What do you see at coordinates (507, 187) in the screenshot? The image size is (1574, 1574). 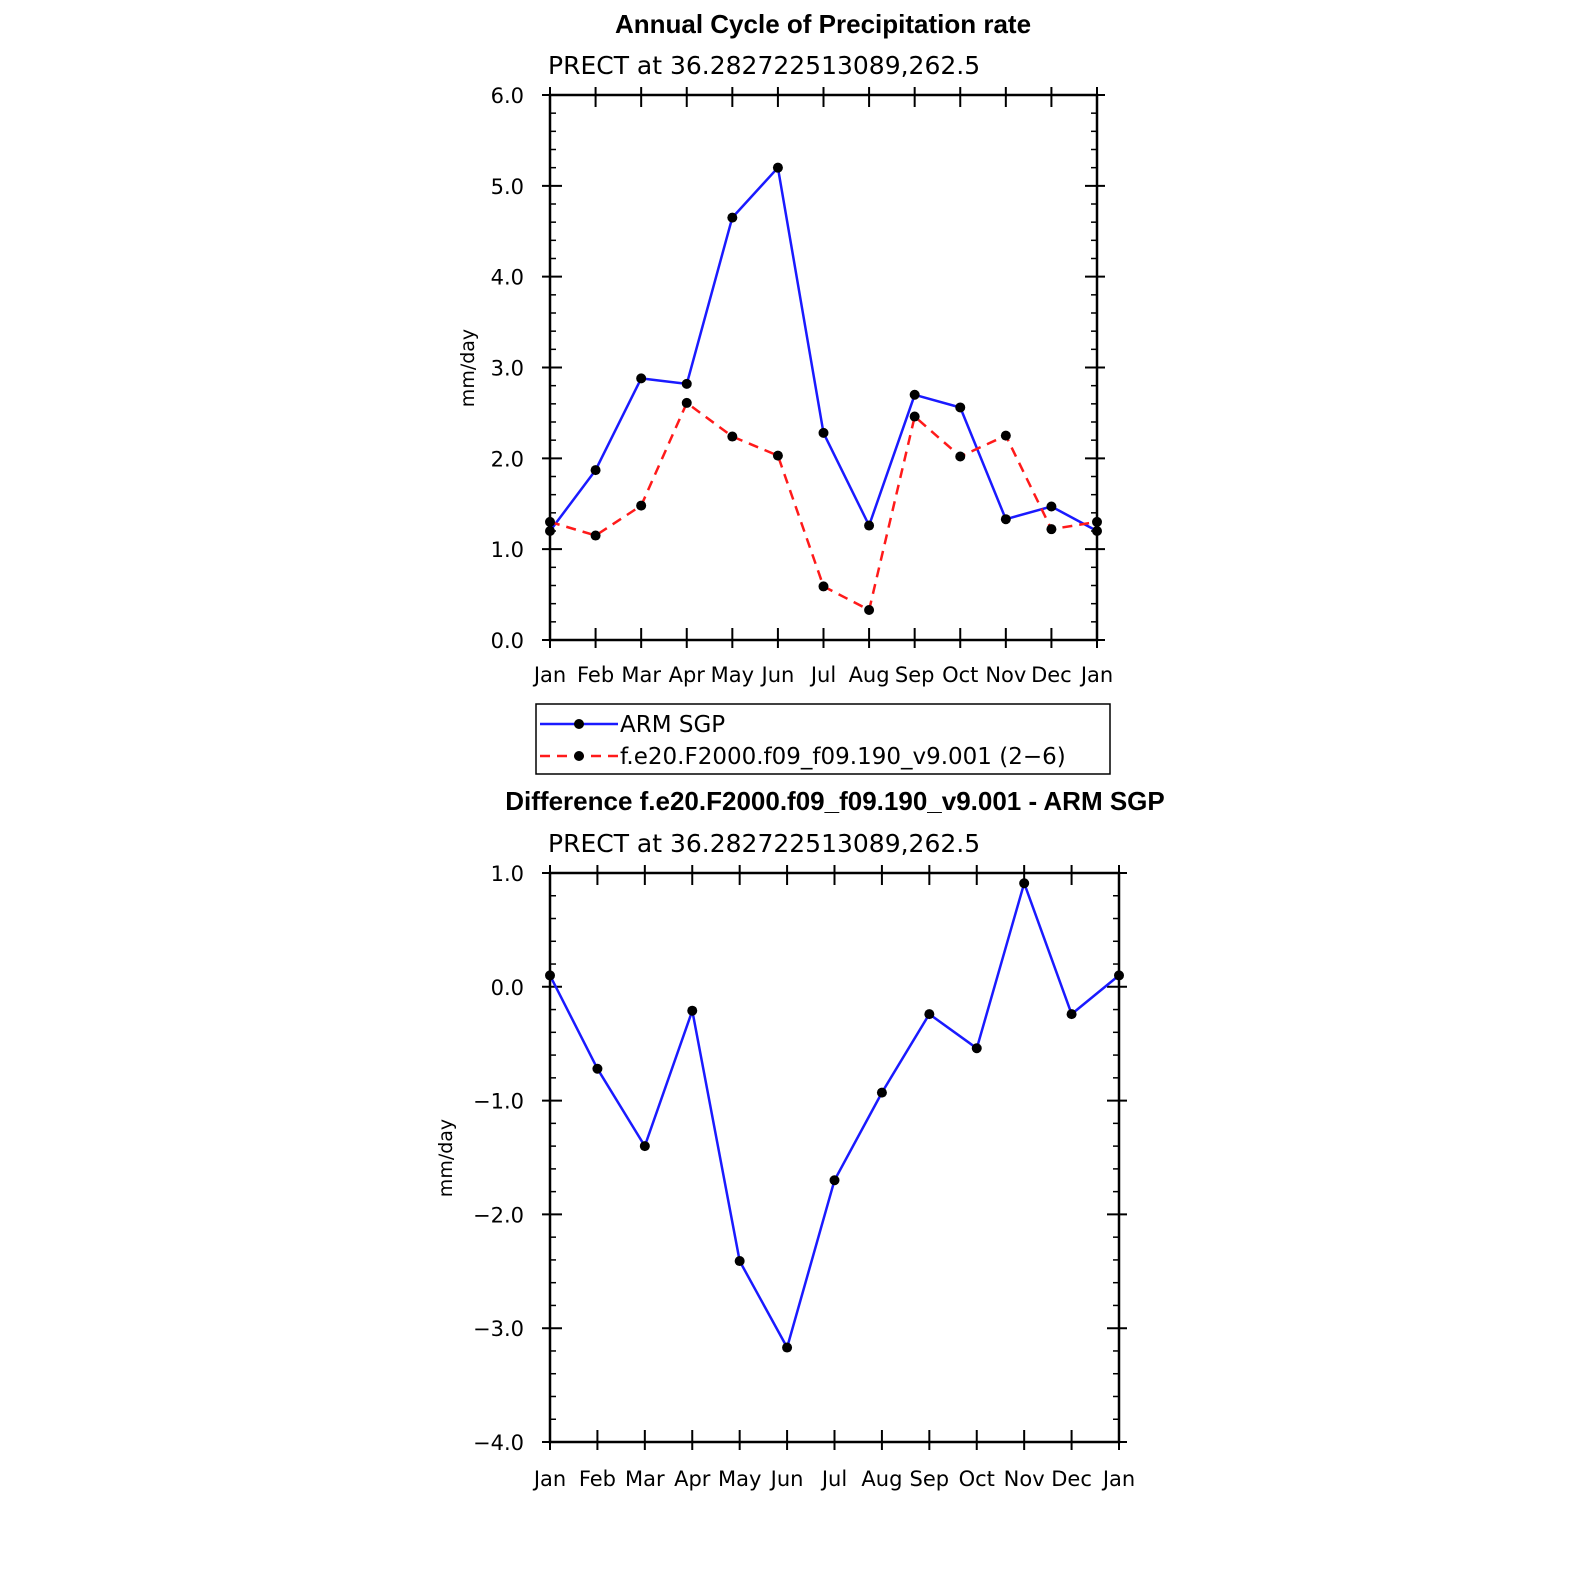 I see `y-tick-label: 5.0` at bounding box center [507, 187].